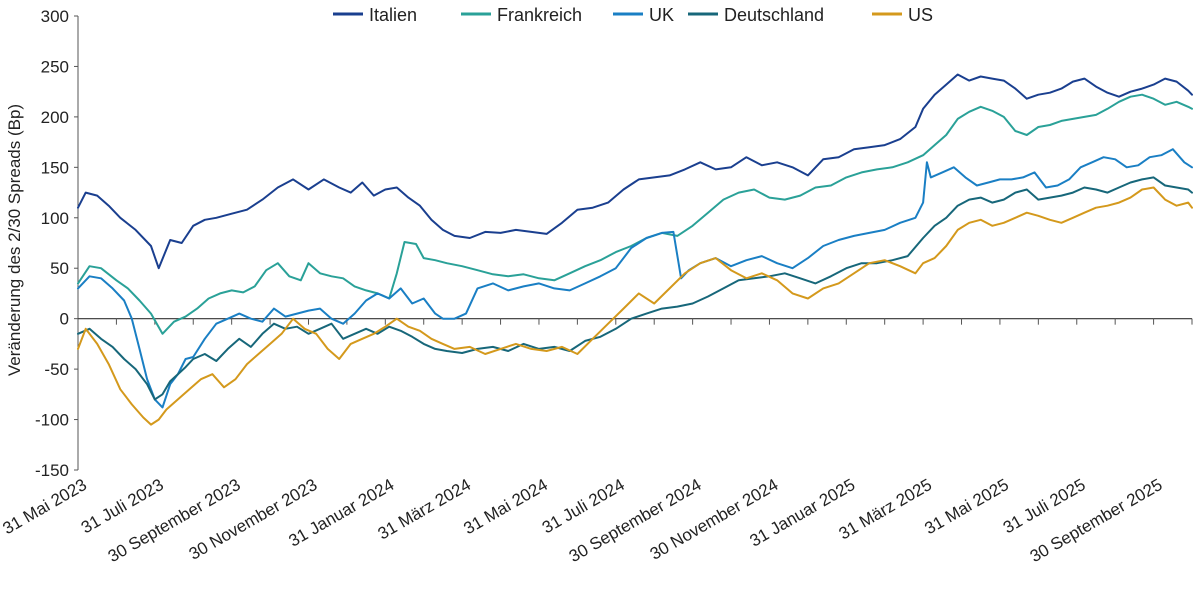 The image size is (1200, 600). I want to click on y-tick-label: 100, so click(55, 218).